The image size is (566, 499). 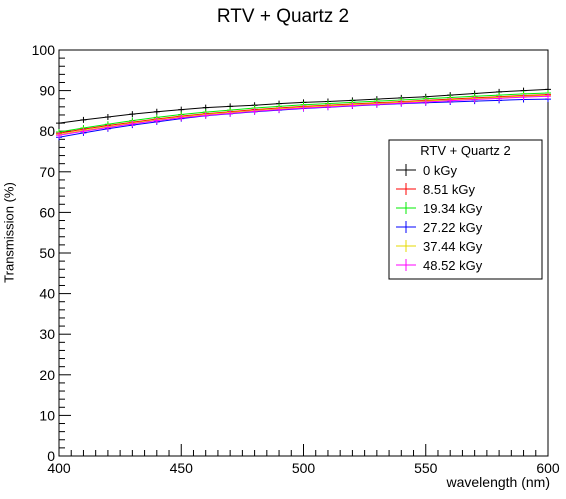 I want to click on legend-label: 37.44 kGy, so click(x=453, y=246).